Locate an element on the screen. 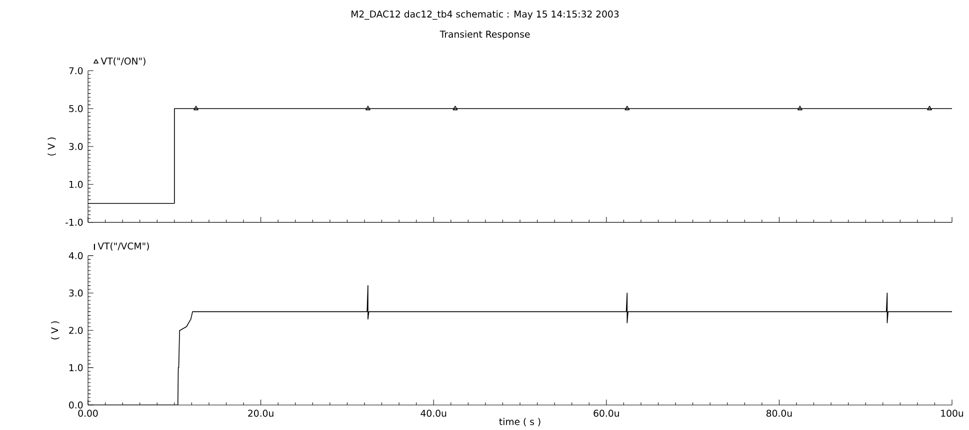  y-tick-label: 0.0 is located at coordinates (76, 405).